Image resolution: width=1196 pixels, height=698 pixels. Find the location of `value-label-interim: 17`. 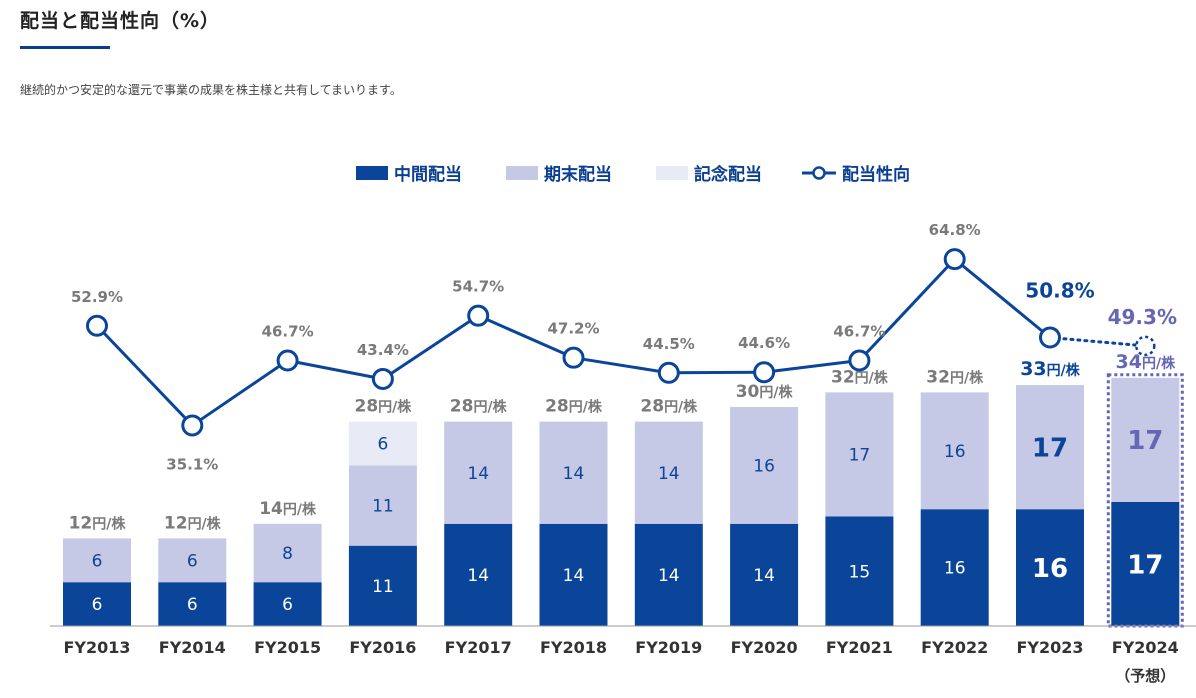

value-label-interim: 17 is located at coordinates (1145, 565).